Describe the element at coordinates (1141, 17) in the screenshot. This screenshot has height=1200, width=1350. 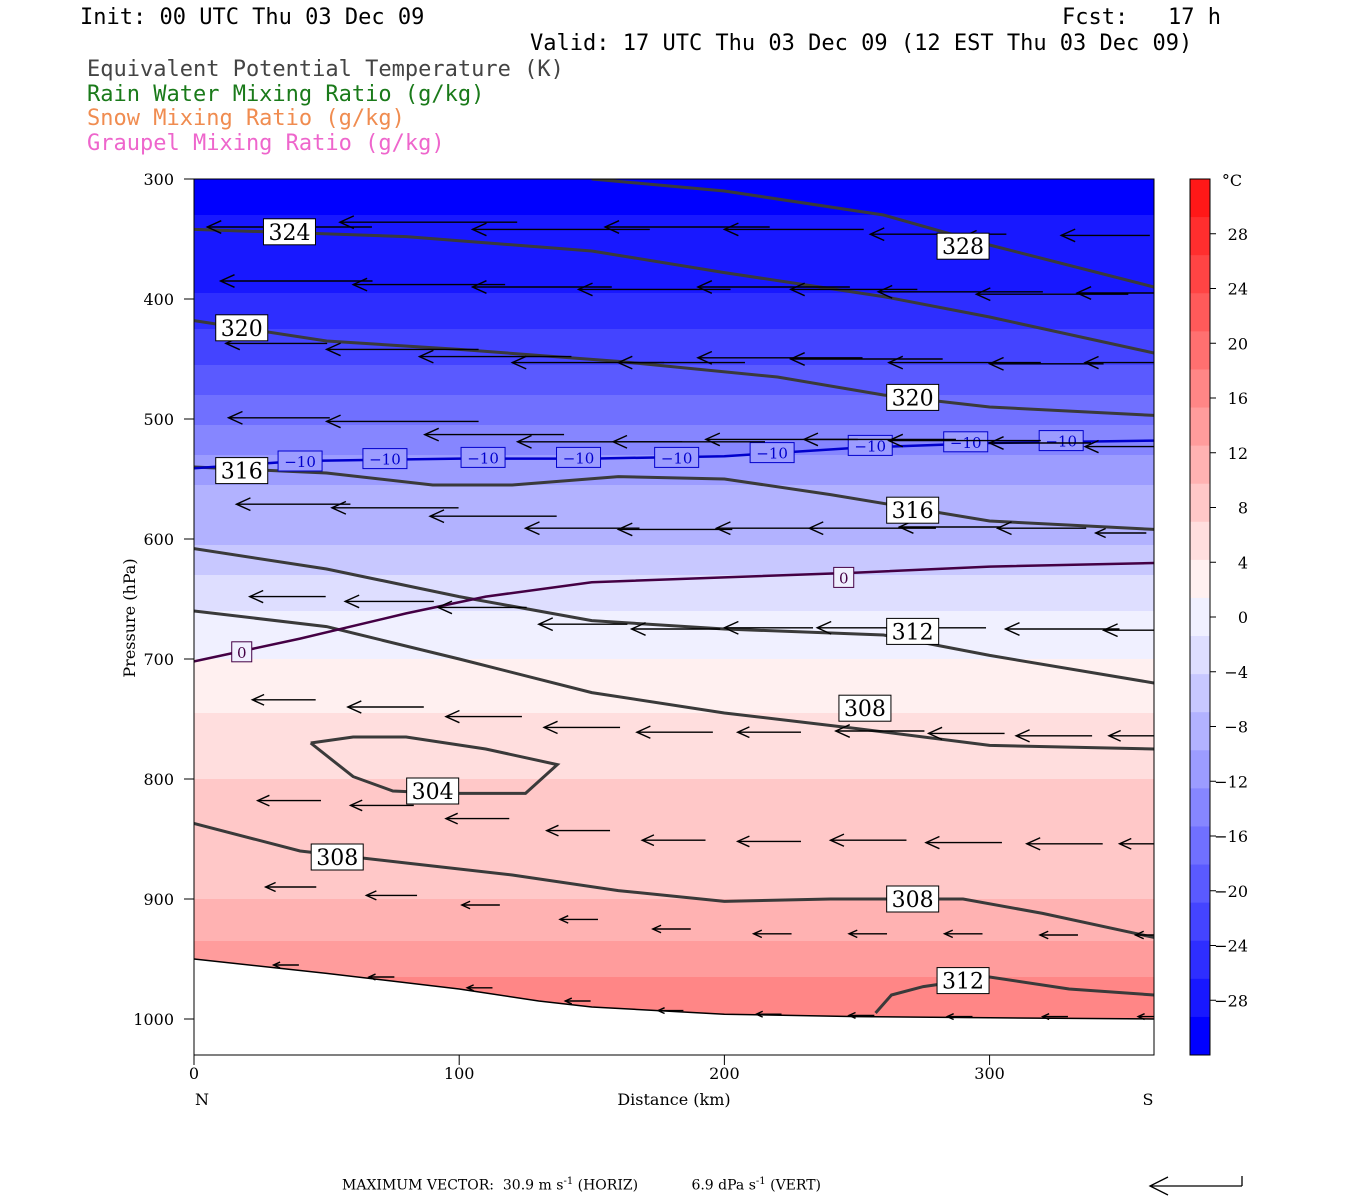
I see `forecast-hour: Fcst: 17 h` at that location.